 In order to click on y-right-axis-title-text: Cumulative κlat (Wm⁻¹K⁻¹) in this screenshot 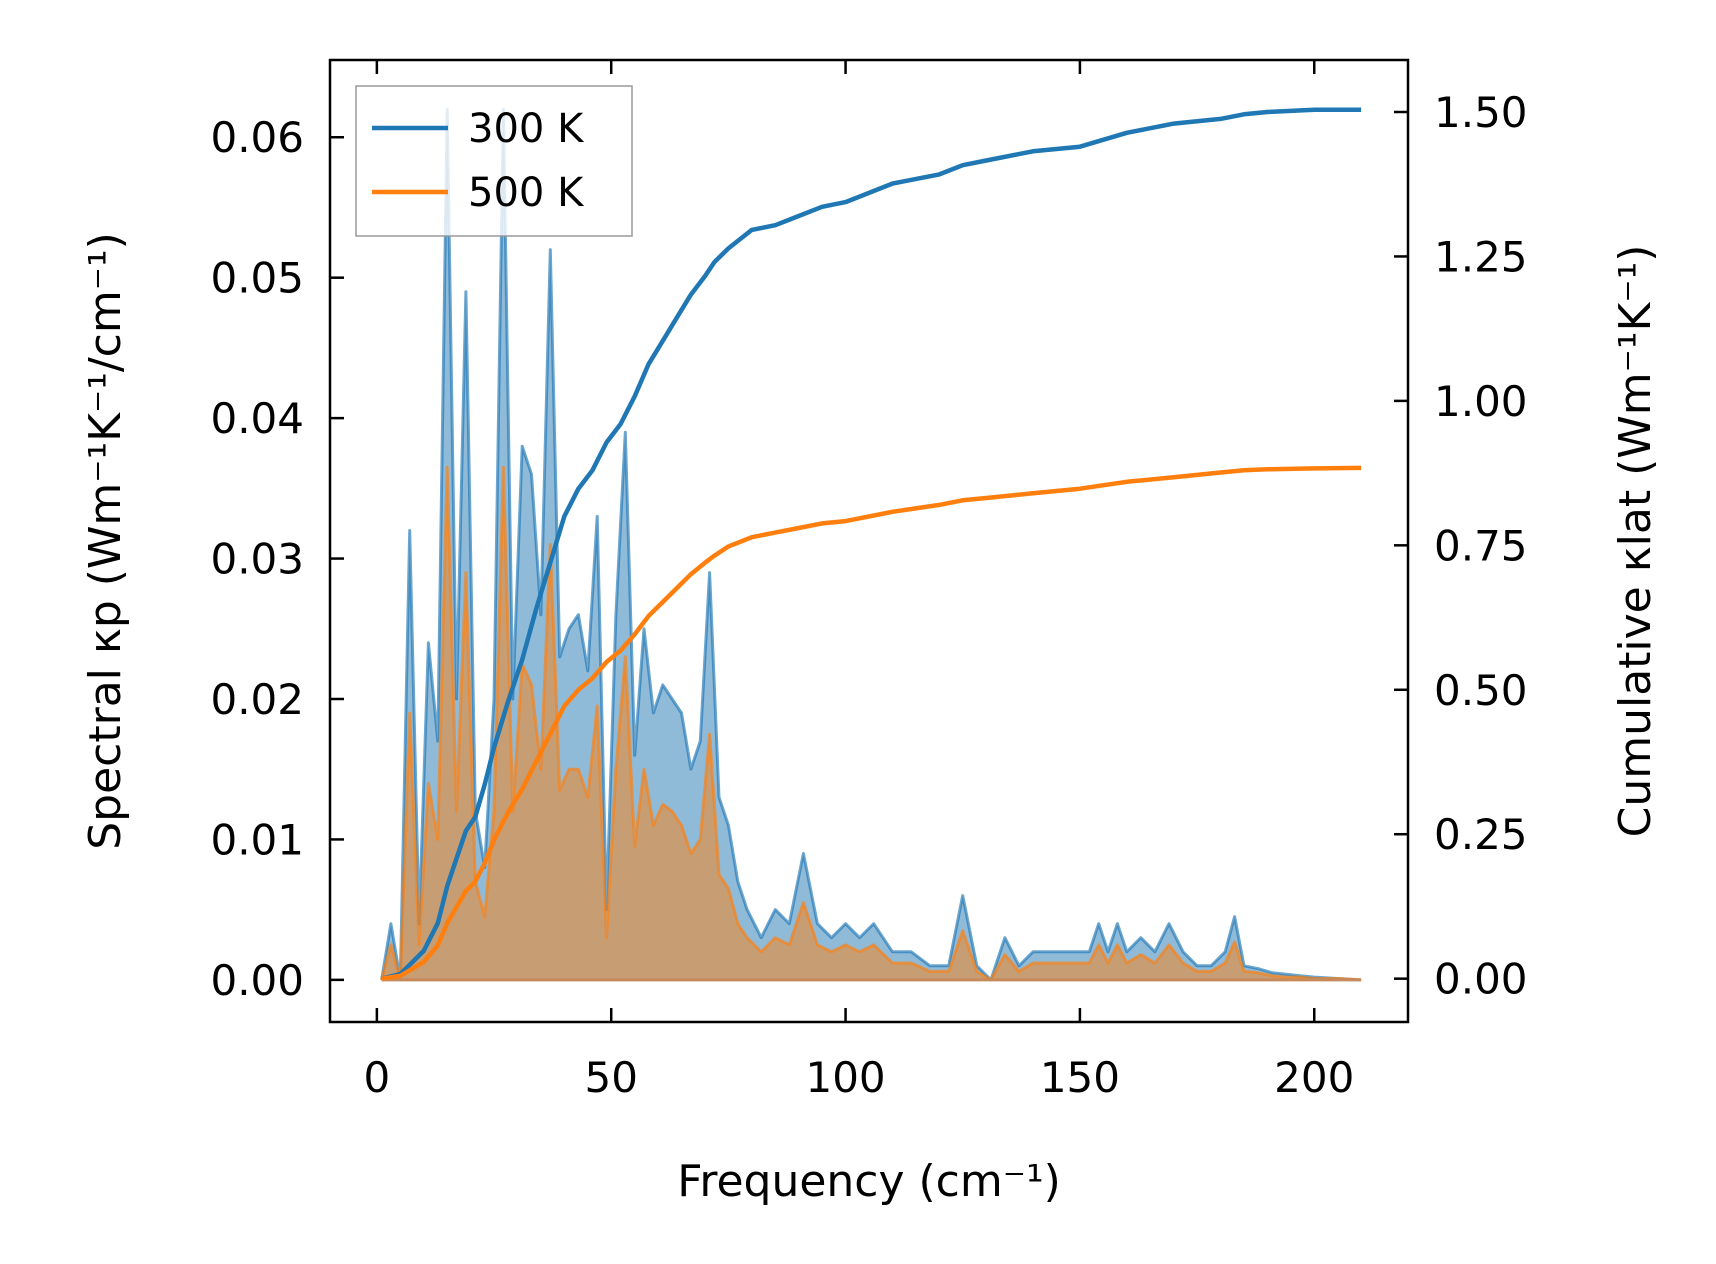, I will do `click(1635, 541)`.